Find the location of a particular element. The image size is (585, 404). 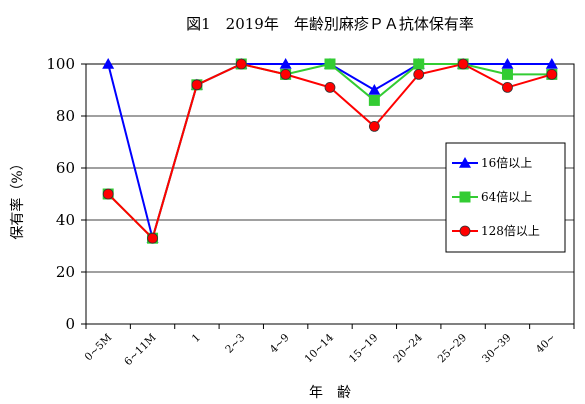

legend: 16倍以上 64倍以上 128倍以上 is located at coordinates (505, 197).